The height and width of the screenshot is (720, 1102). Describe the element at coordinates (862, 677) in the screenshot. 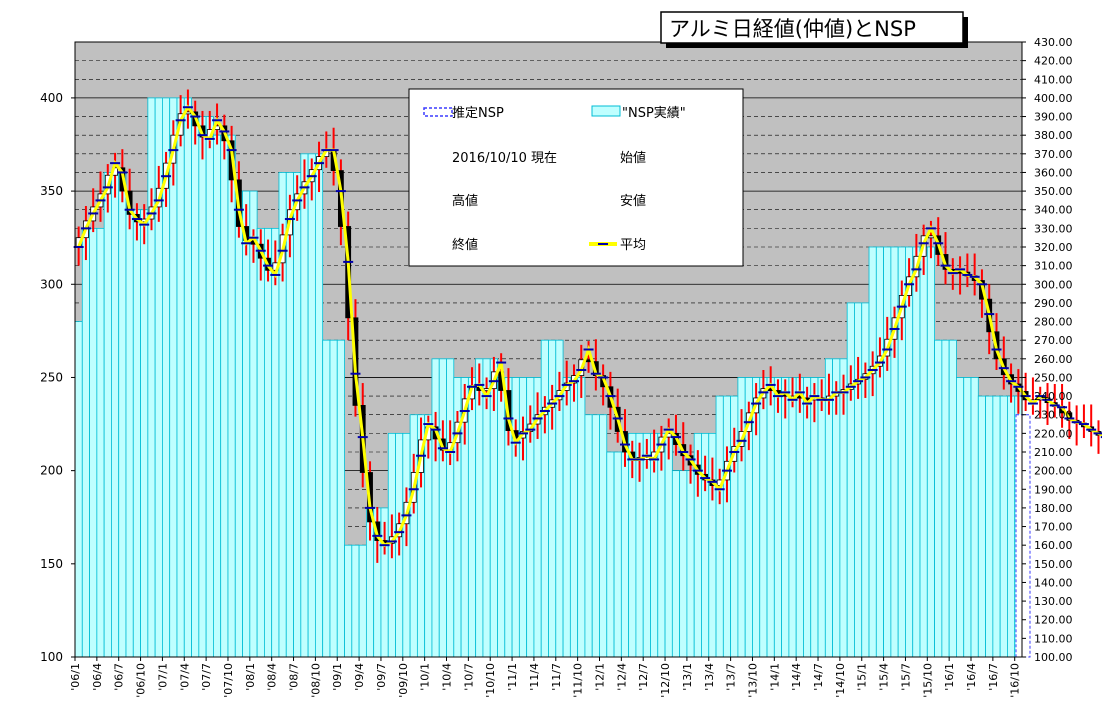

I see `x-tick-label: '15/1` at that location.